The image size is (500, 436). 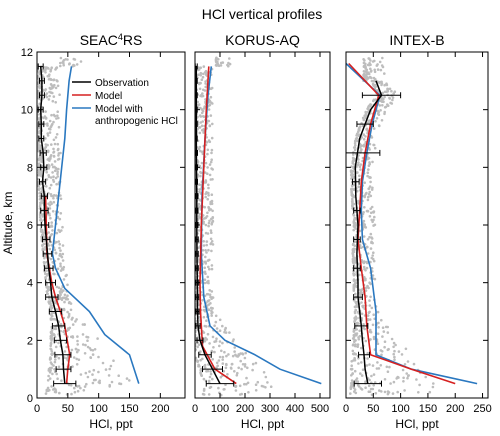 What do you see at coordinates (30, 341) in the screenshot?
I see `y-tick-label: 2` at bounding box center [30, 341].